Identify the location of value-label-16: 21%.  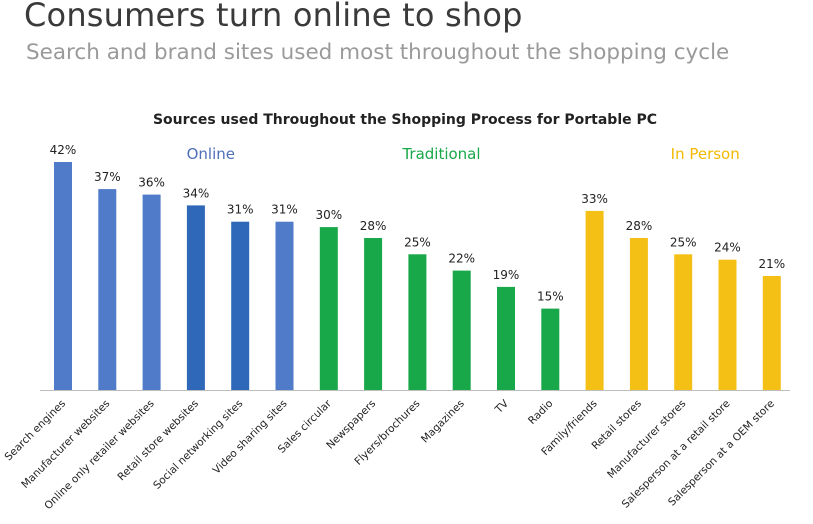
(771, 264).